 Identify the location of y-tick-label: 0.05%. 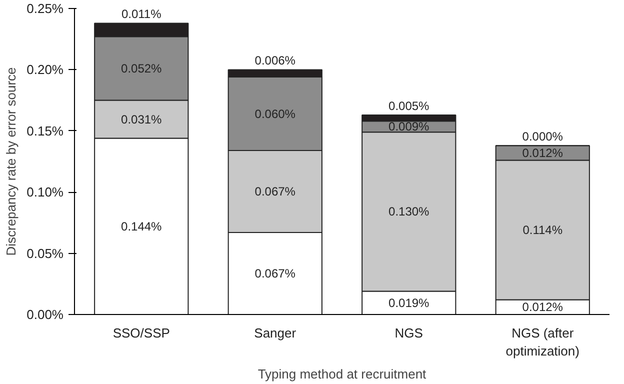
(45, 253).